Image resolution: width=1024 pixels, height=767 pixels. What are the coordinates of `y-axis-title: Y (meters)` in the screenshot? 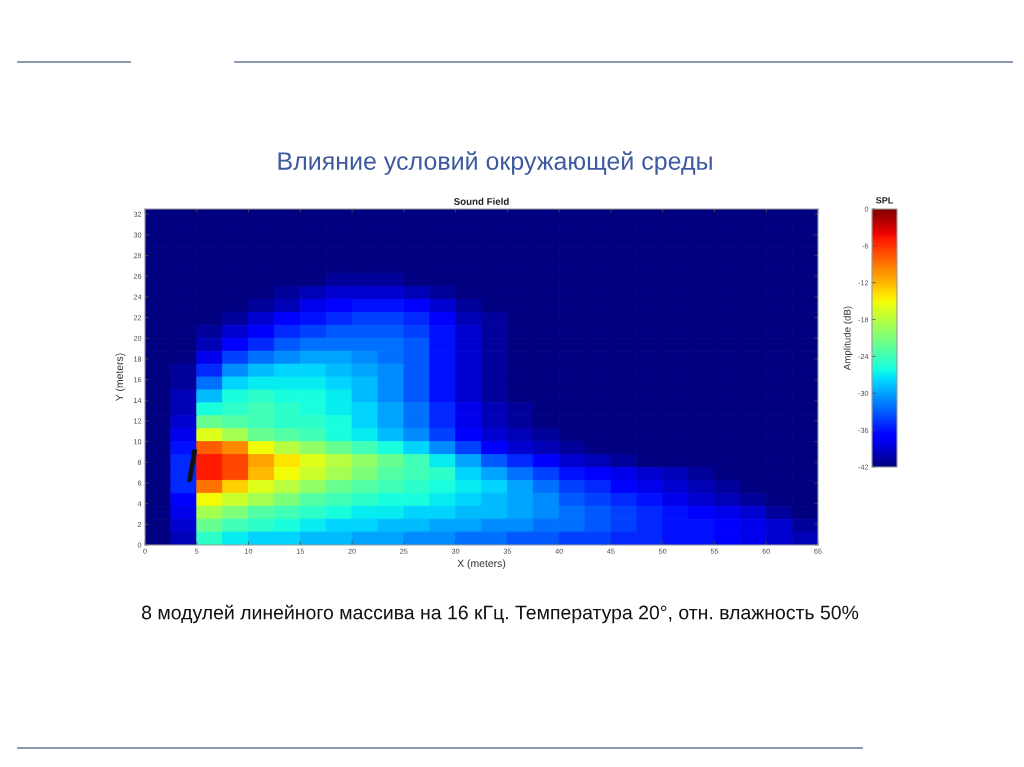 It's located at (120, 377).